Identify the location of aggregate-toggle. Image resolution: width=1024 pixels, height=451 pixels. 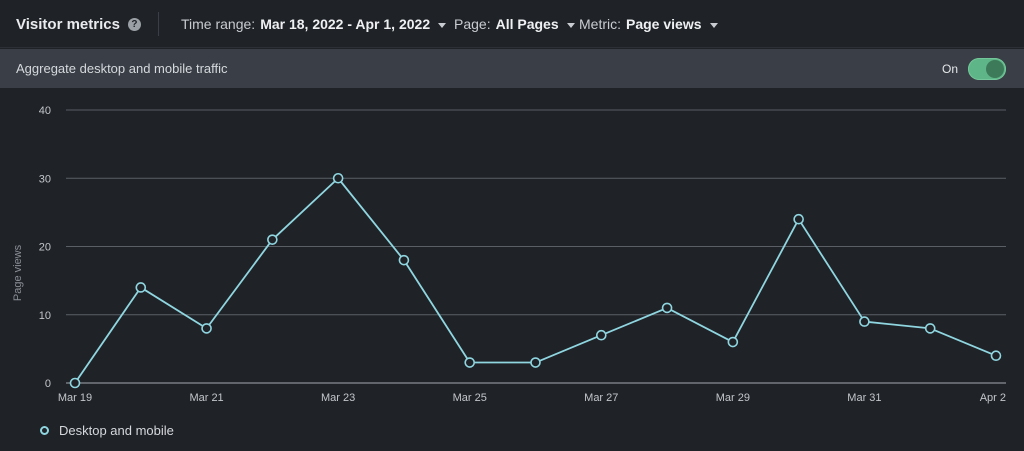
(987, 68).